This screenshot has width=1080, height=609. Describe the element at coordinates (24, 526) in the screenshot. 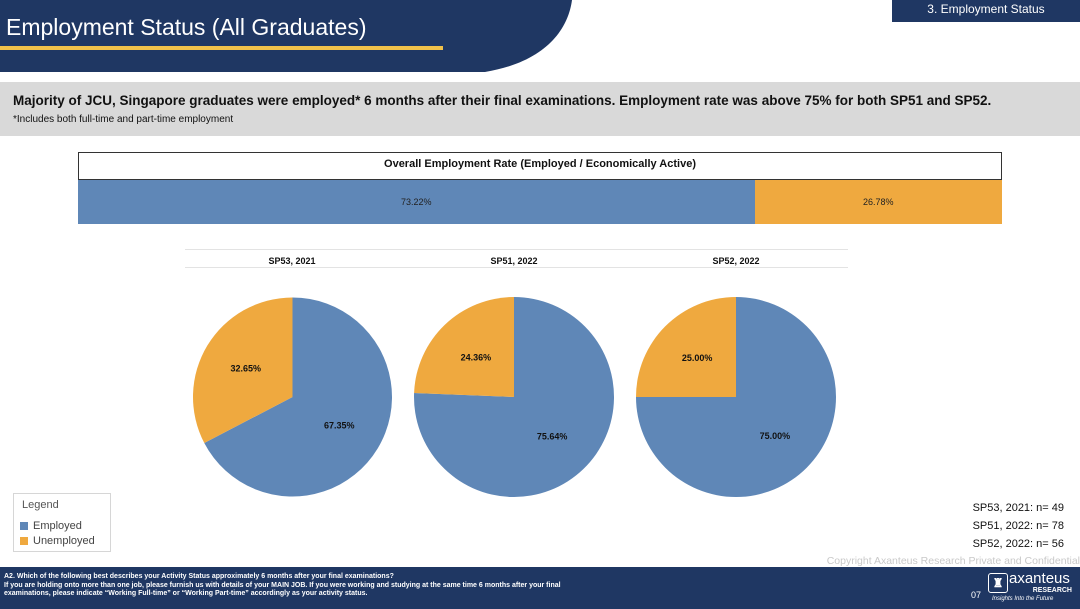

I see `legend-swatch-employed` at that location.